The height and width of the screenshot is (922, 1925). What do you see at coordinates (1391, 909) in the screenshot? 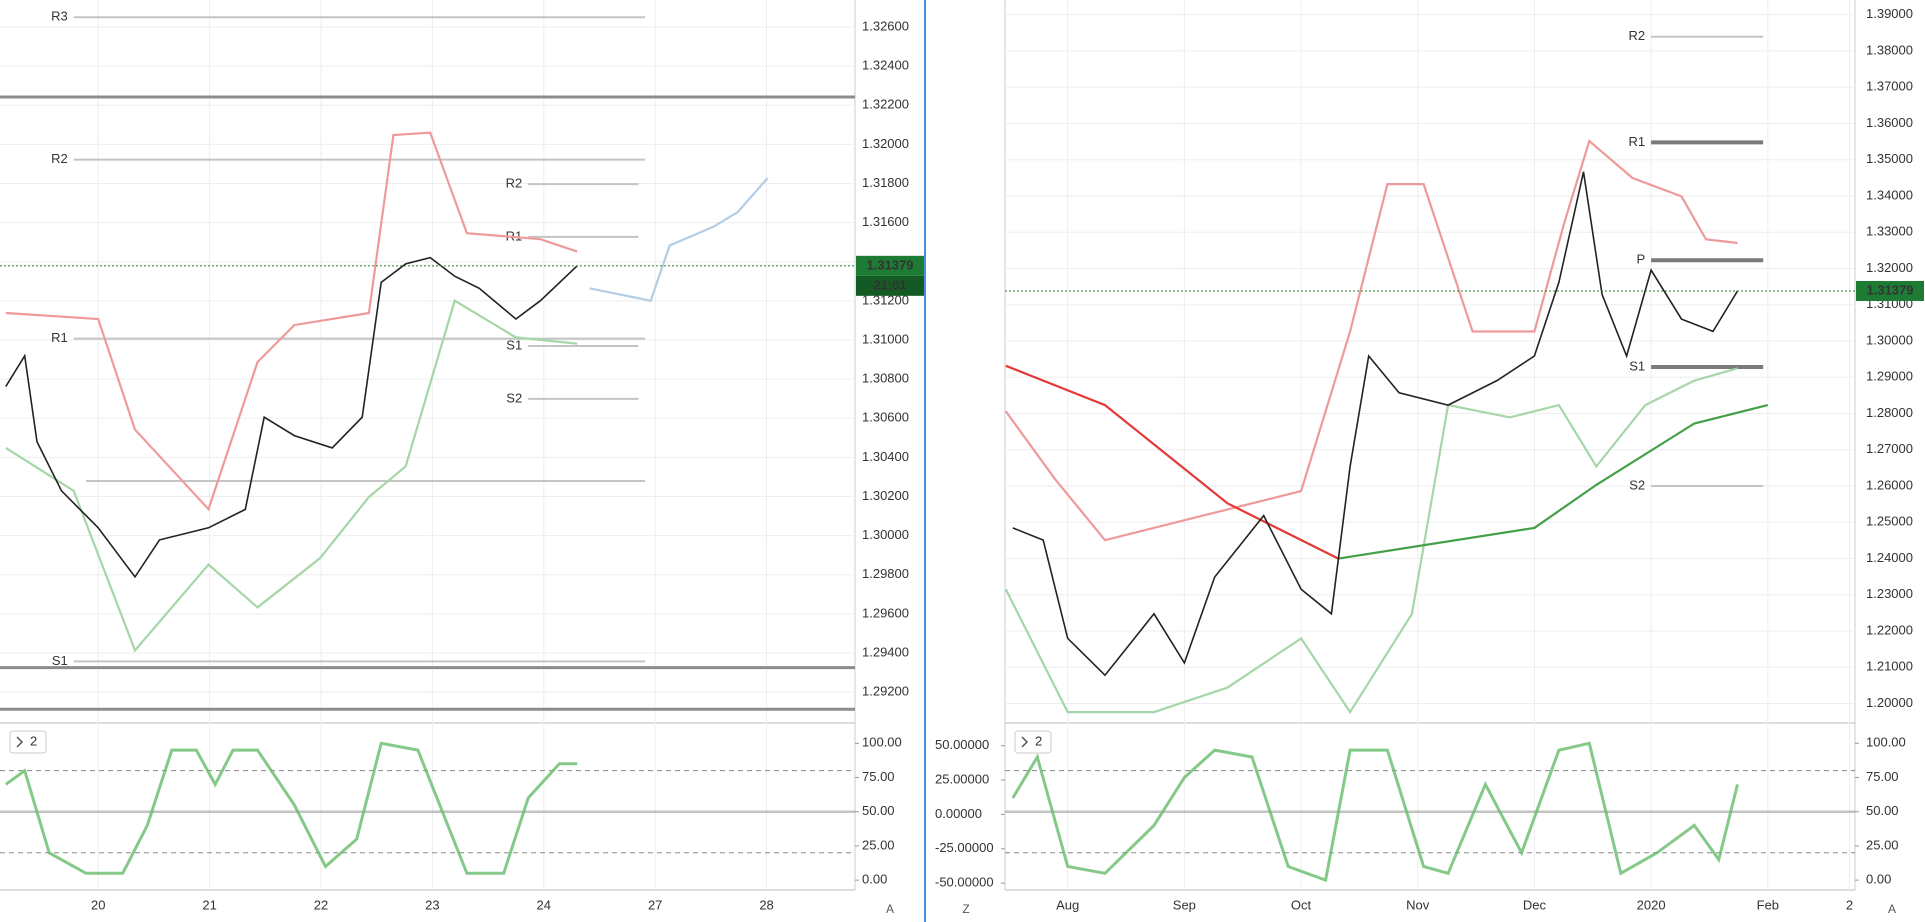
I see `buttons: A Z A` at bounding box center [1391, 909].